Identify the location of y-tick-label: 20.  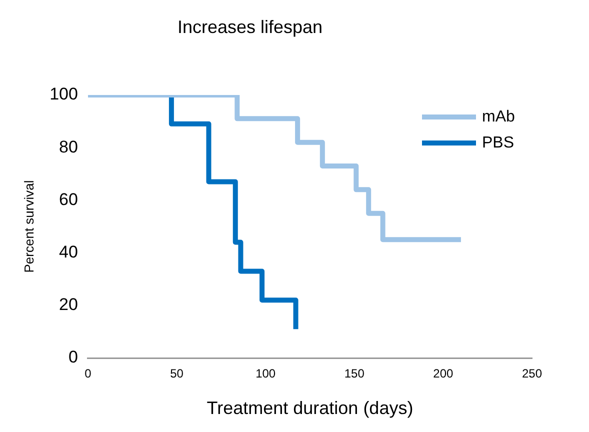
(68, 304).